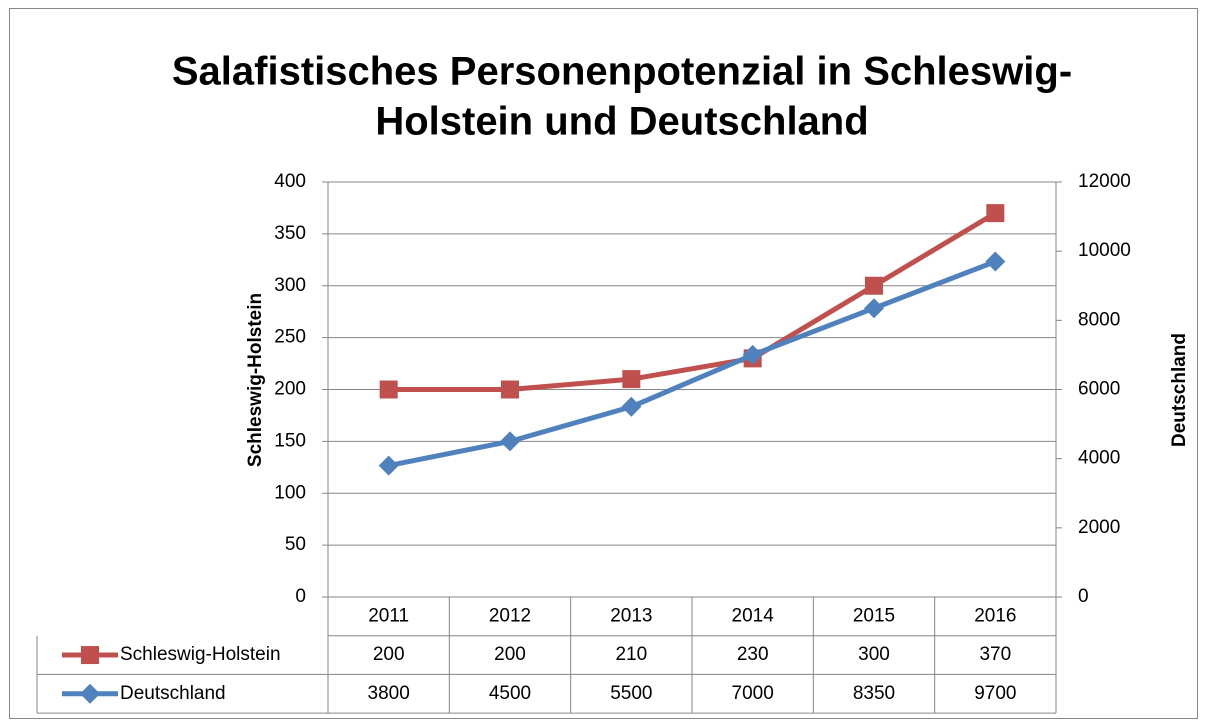 Image resolution: width=1210 pixels, height=727 pixels. Describe the element at coordinates (995, 693) in the screenshot. I see `table-value: 9700` at that location.